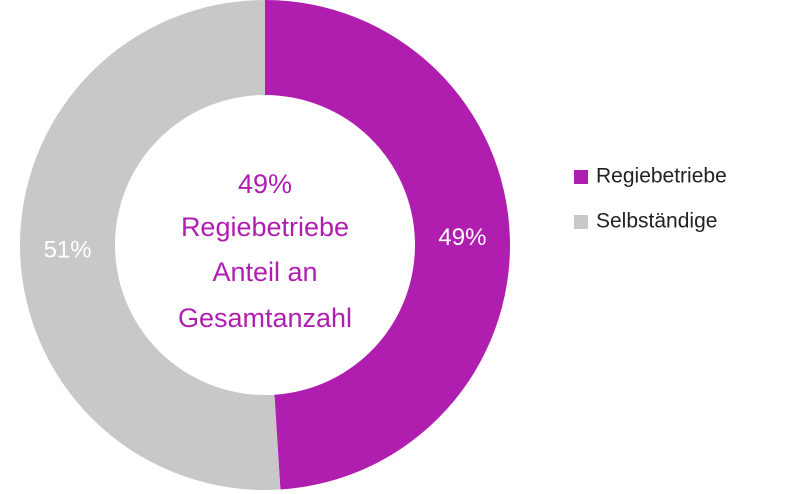  Describe the element at coordinates (656, 221) in the screenshot. I see `legend-label: Selbständige` at that location.